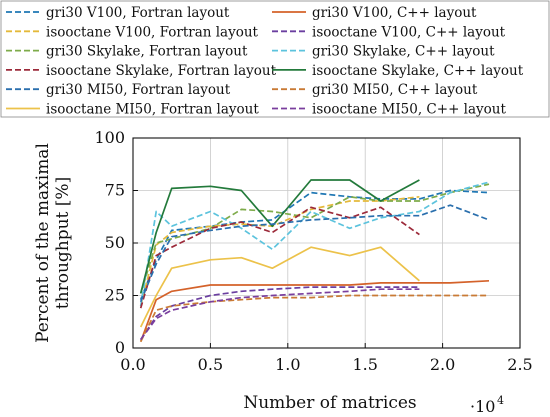 This screenshot has width=550, height=417. What do you see at coordinates (152, 110) in the screenshot?
I see `legend-entry-label: isooctane MI50, Fortran layout` at bounding box center [152, 110].